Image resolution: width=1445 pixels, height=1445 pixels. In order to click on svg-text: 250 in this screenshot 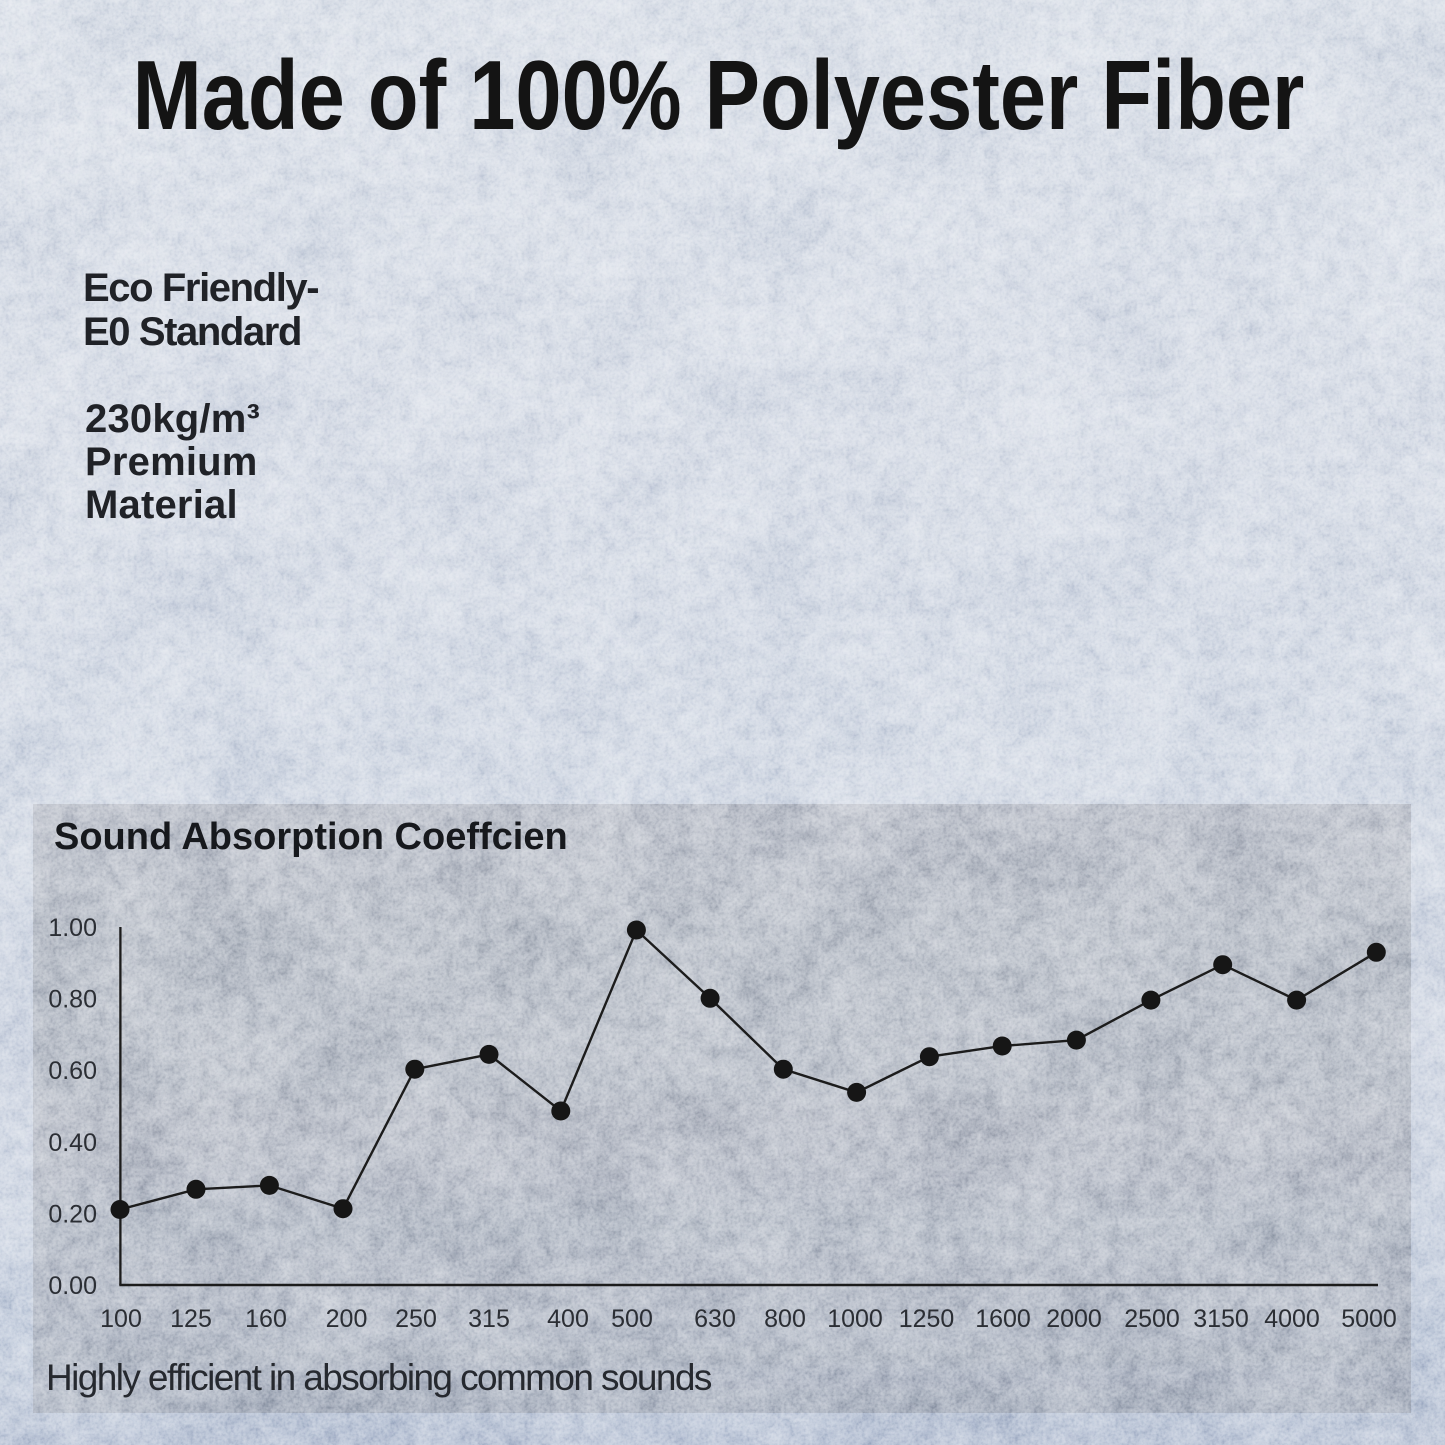, I will do `click(416, 1319)`.